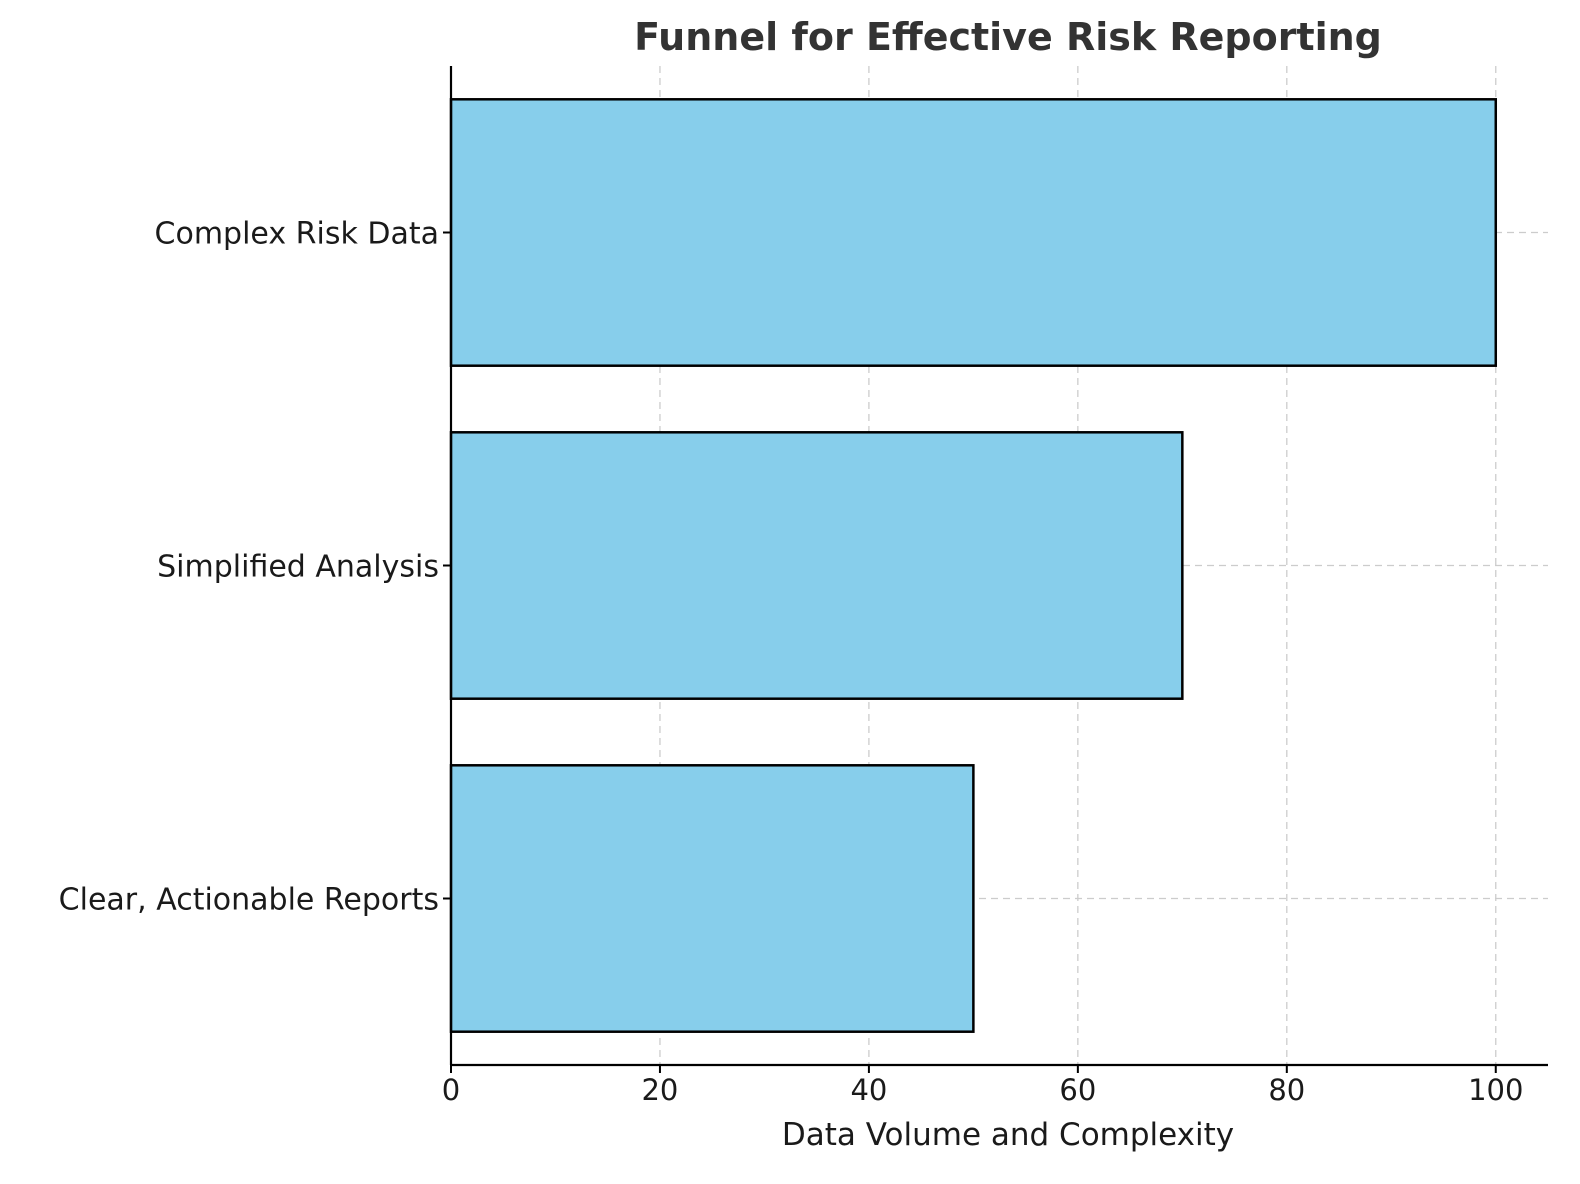 The image size is (1580, 1184). Describe the element at coordinates (868, 1090) in the screenshot. I see `x-tick-label: 40` at that location.